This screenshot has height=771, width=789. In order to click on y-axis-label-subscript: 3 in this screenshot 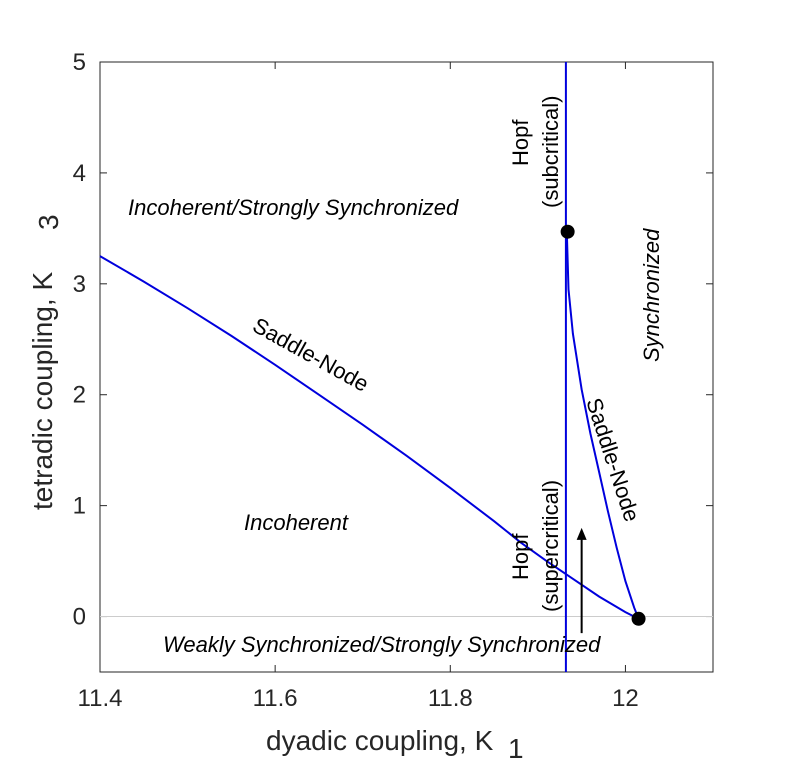, I will do `click(48, 222)`.